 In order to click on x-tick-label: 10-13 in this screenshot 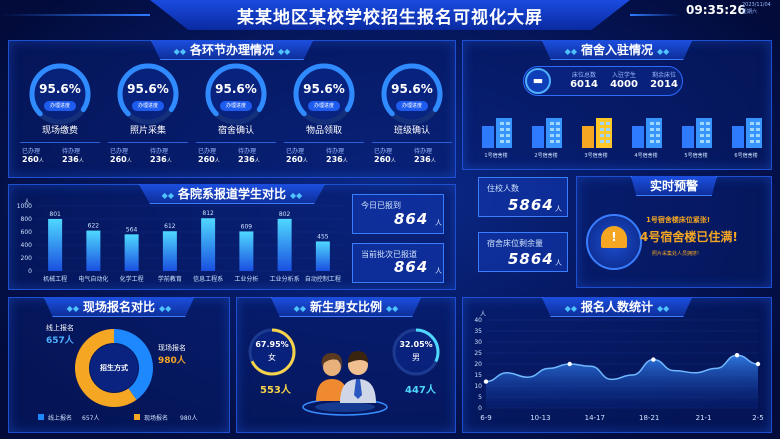, I will do `click(540, 418)`.